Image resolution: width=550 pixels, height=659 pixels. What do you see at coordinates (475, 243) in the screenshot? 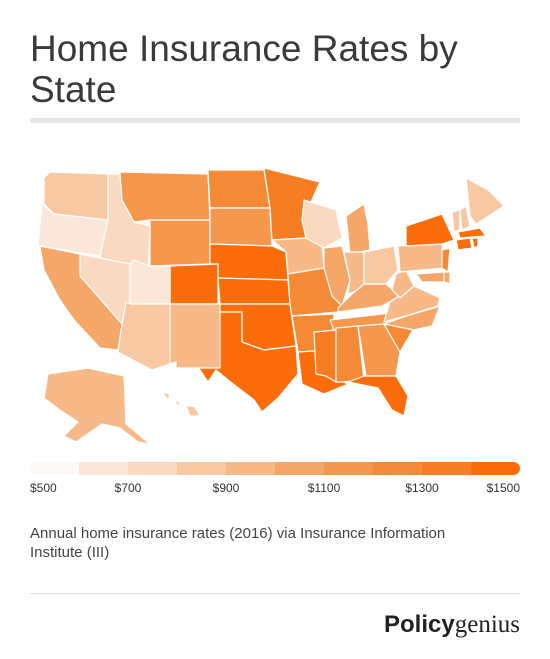
I see `state-ri` at bounding box center [475, 243].